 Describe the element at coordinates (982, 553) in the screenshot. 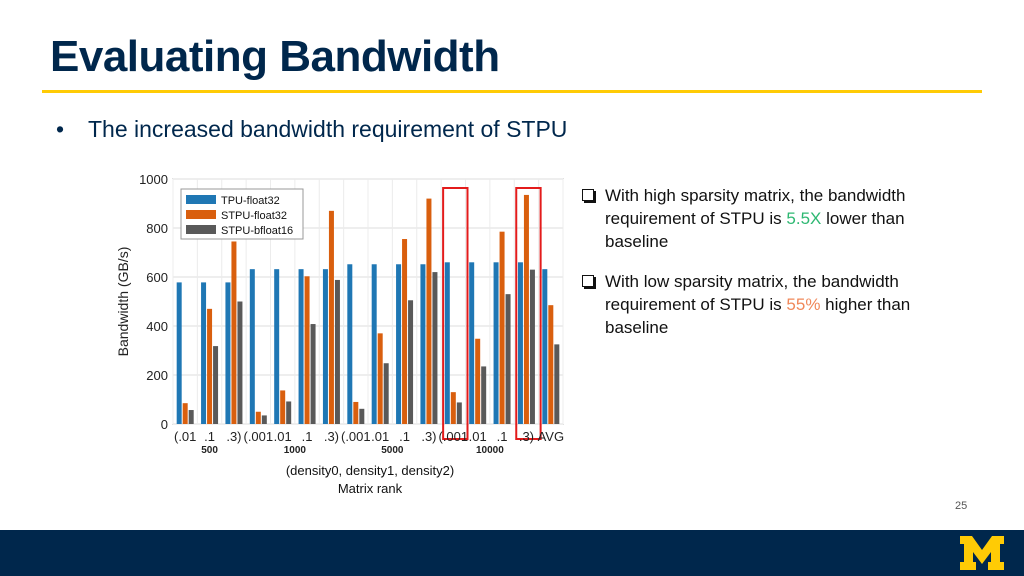

I see `university-block-m-logo` at that location.